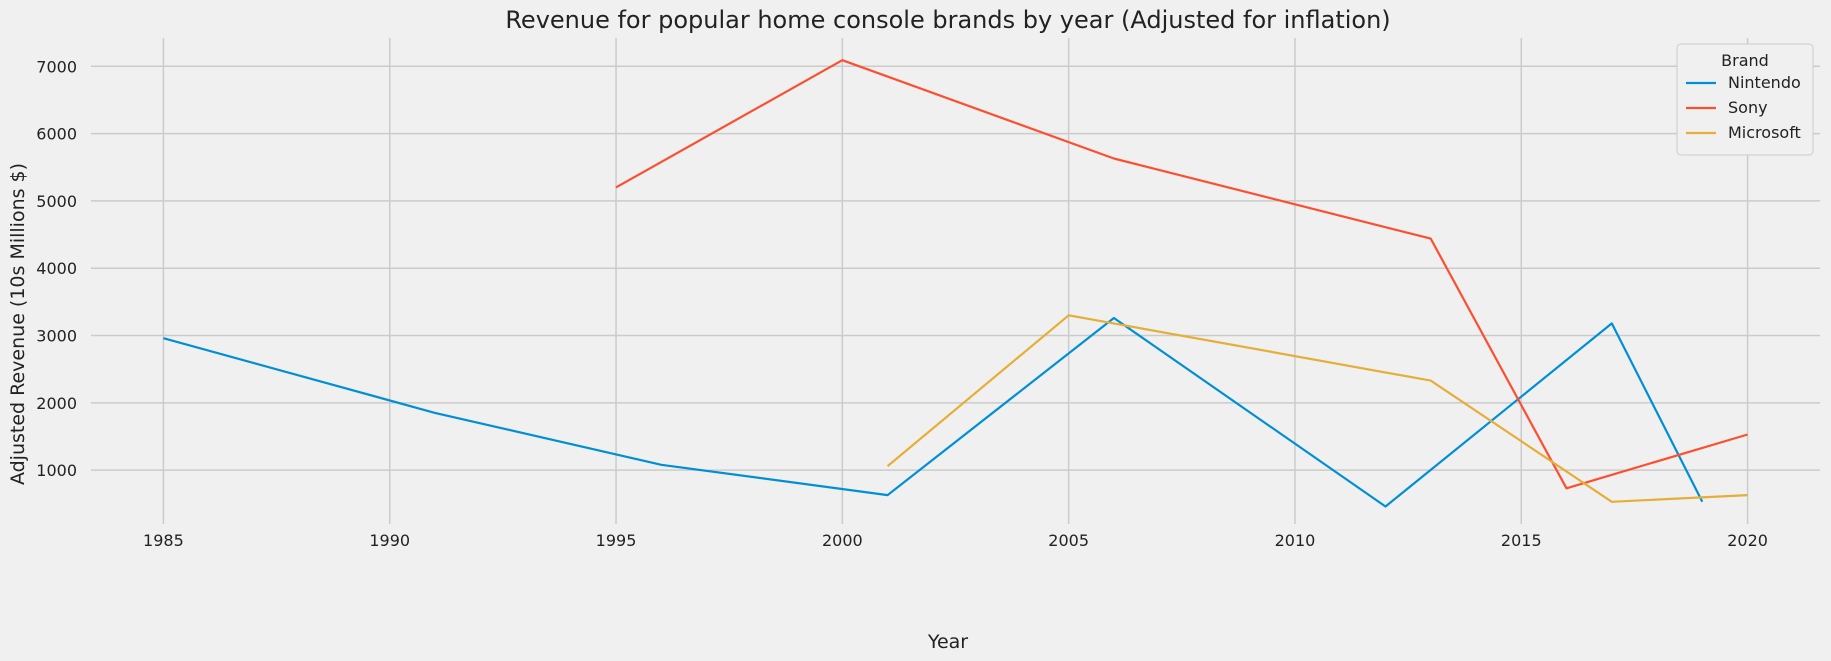 The image size is (1831, 661). I want to click on x-tick-label: 2000, so click(842, 540).